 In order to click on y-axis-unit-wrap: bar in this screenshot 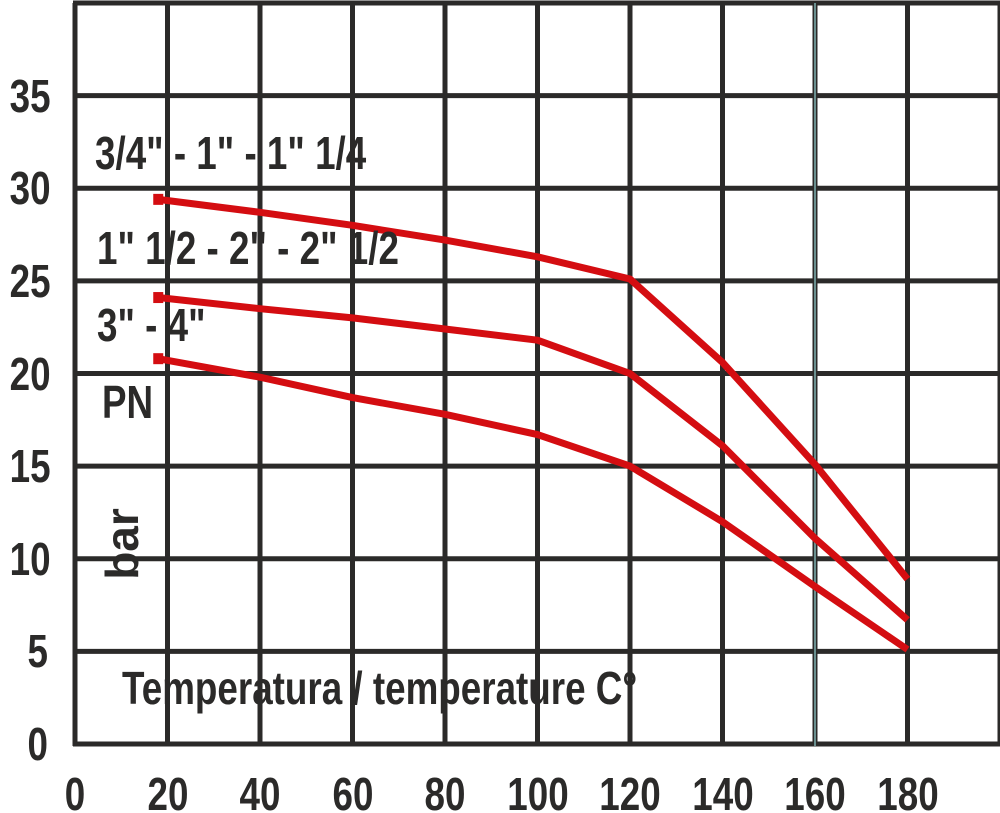, I will do `click(122, 544)`.